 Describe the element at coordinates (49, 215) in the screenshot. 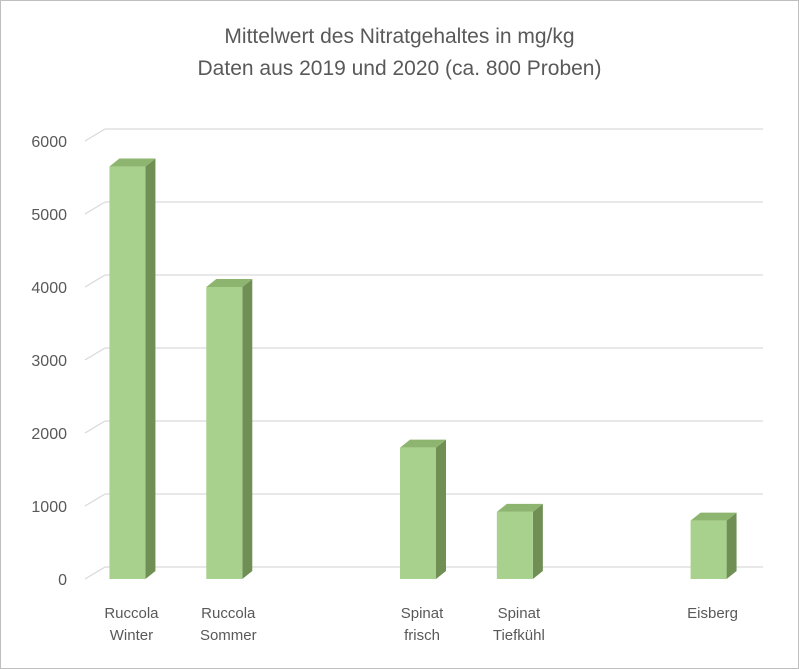

I see `y-tick-label: 5000` at that location.